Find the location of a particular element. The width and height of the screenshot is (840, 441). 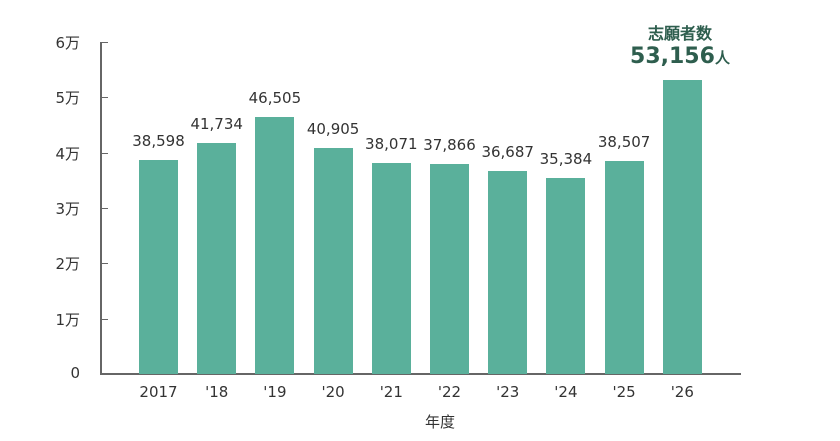

value-label: 38,598 is located at coordinates (158, 141).